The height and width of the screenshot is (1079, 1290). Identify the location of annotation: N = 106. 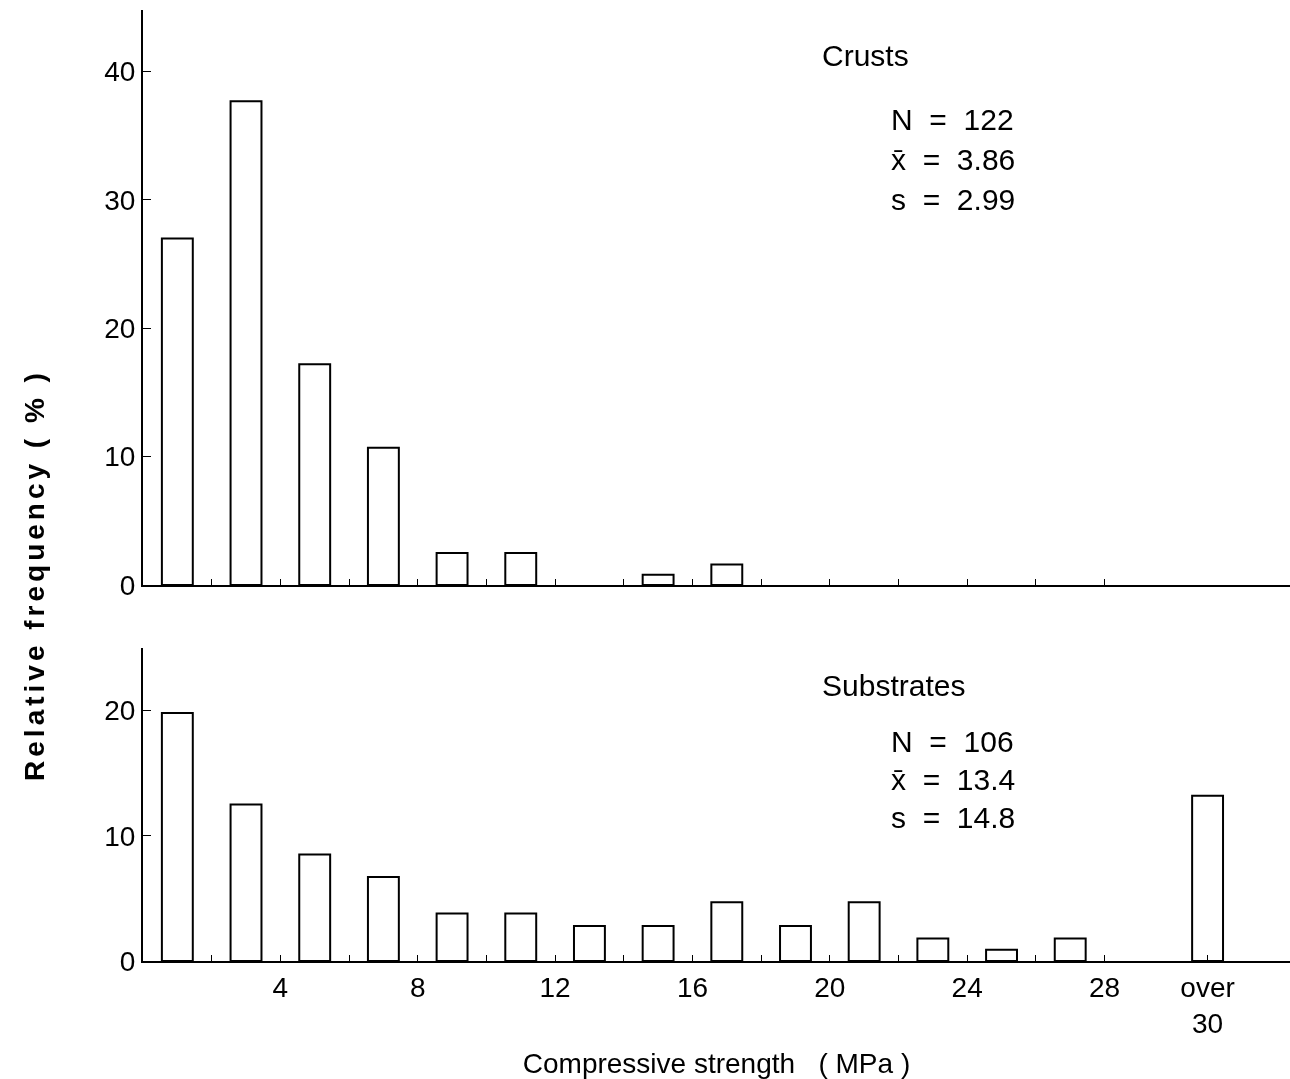
(952, 741).